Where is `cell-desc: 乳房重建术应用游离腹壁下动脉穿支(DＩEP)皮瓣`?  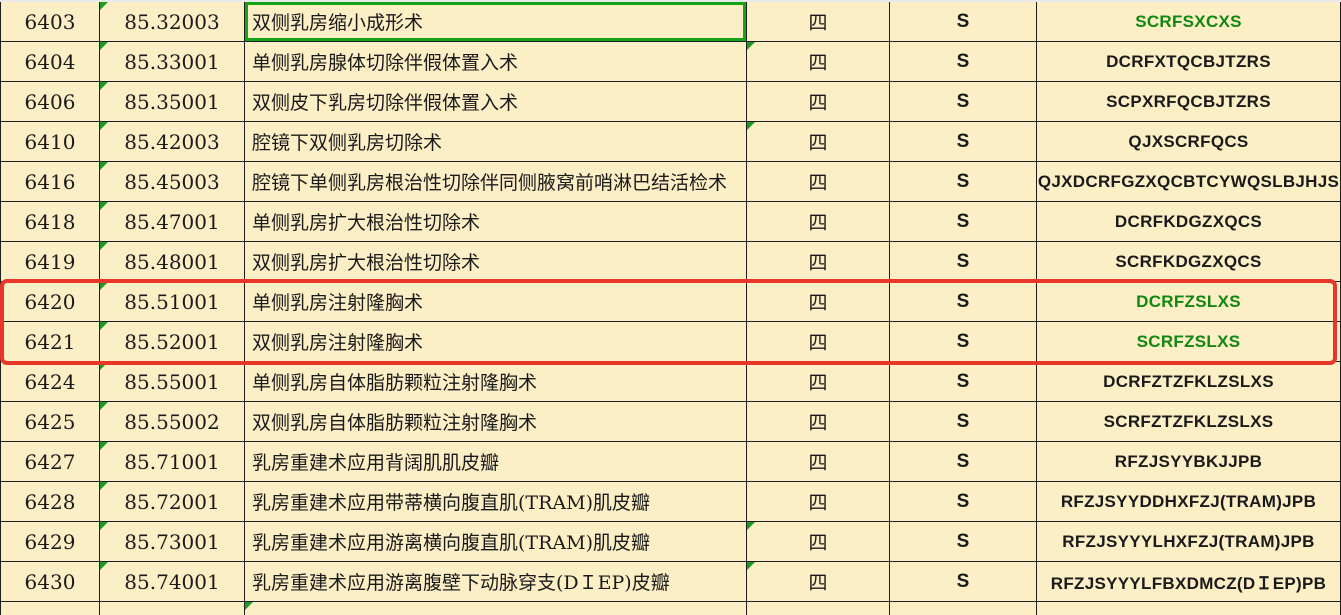 cell-desc: 乳房重建术应用游离腹壁下动脉穿支(DＩEP)皮瓣 is located at coordinates (496, 581).